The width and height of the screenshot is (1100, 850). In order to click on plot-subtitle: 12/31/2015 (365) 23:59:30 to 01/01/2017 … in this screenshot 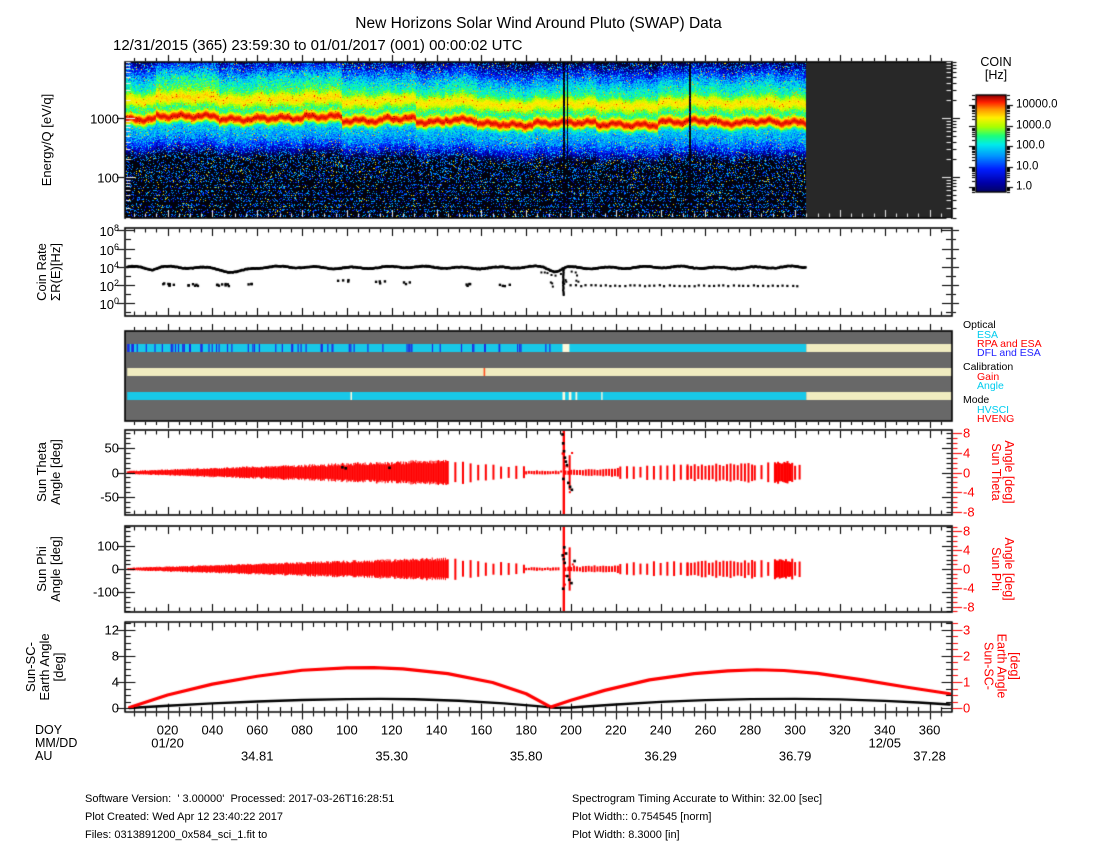, I will do `click(318, 45)`.